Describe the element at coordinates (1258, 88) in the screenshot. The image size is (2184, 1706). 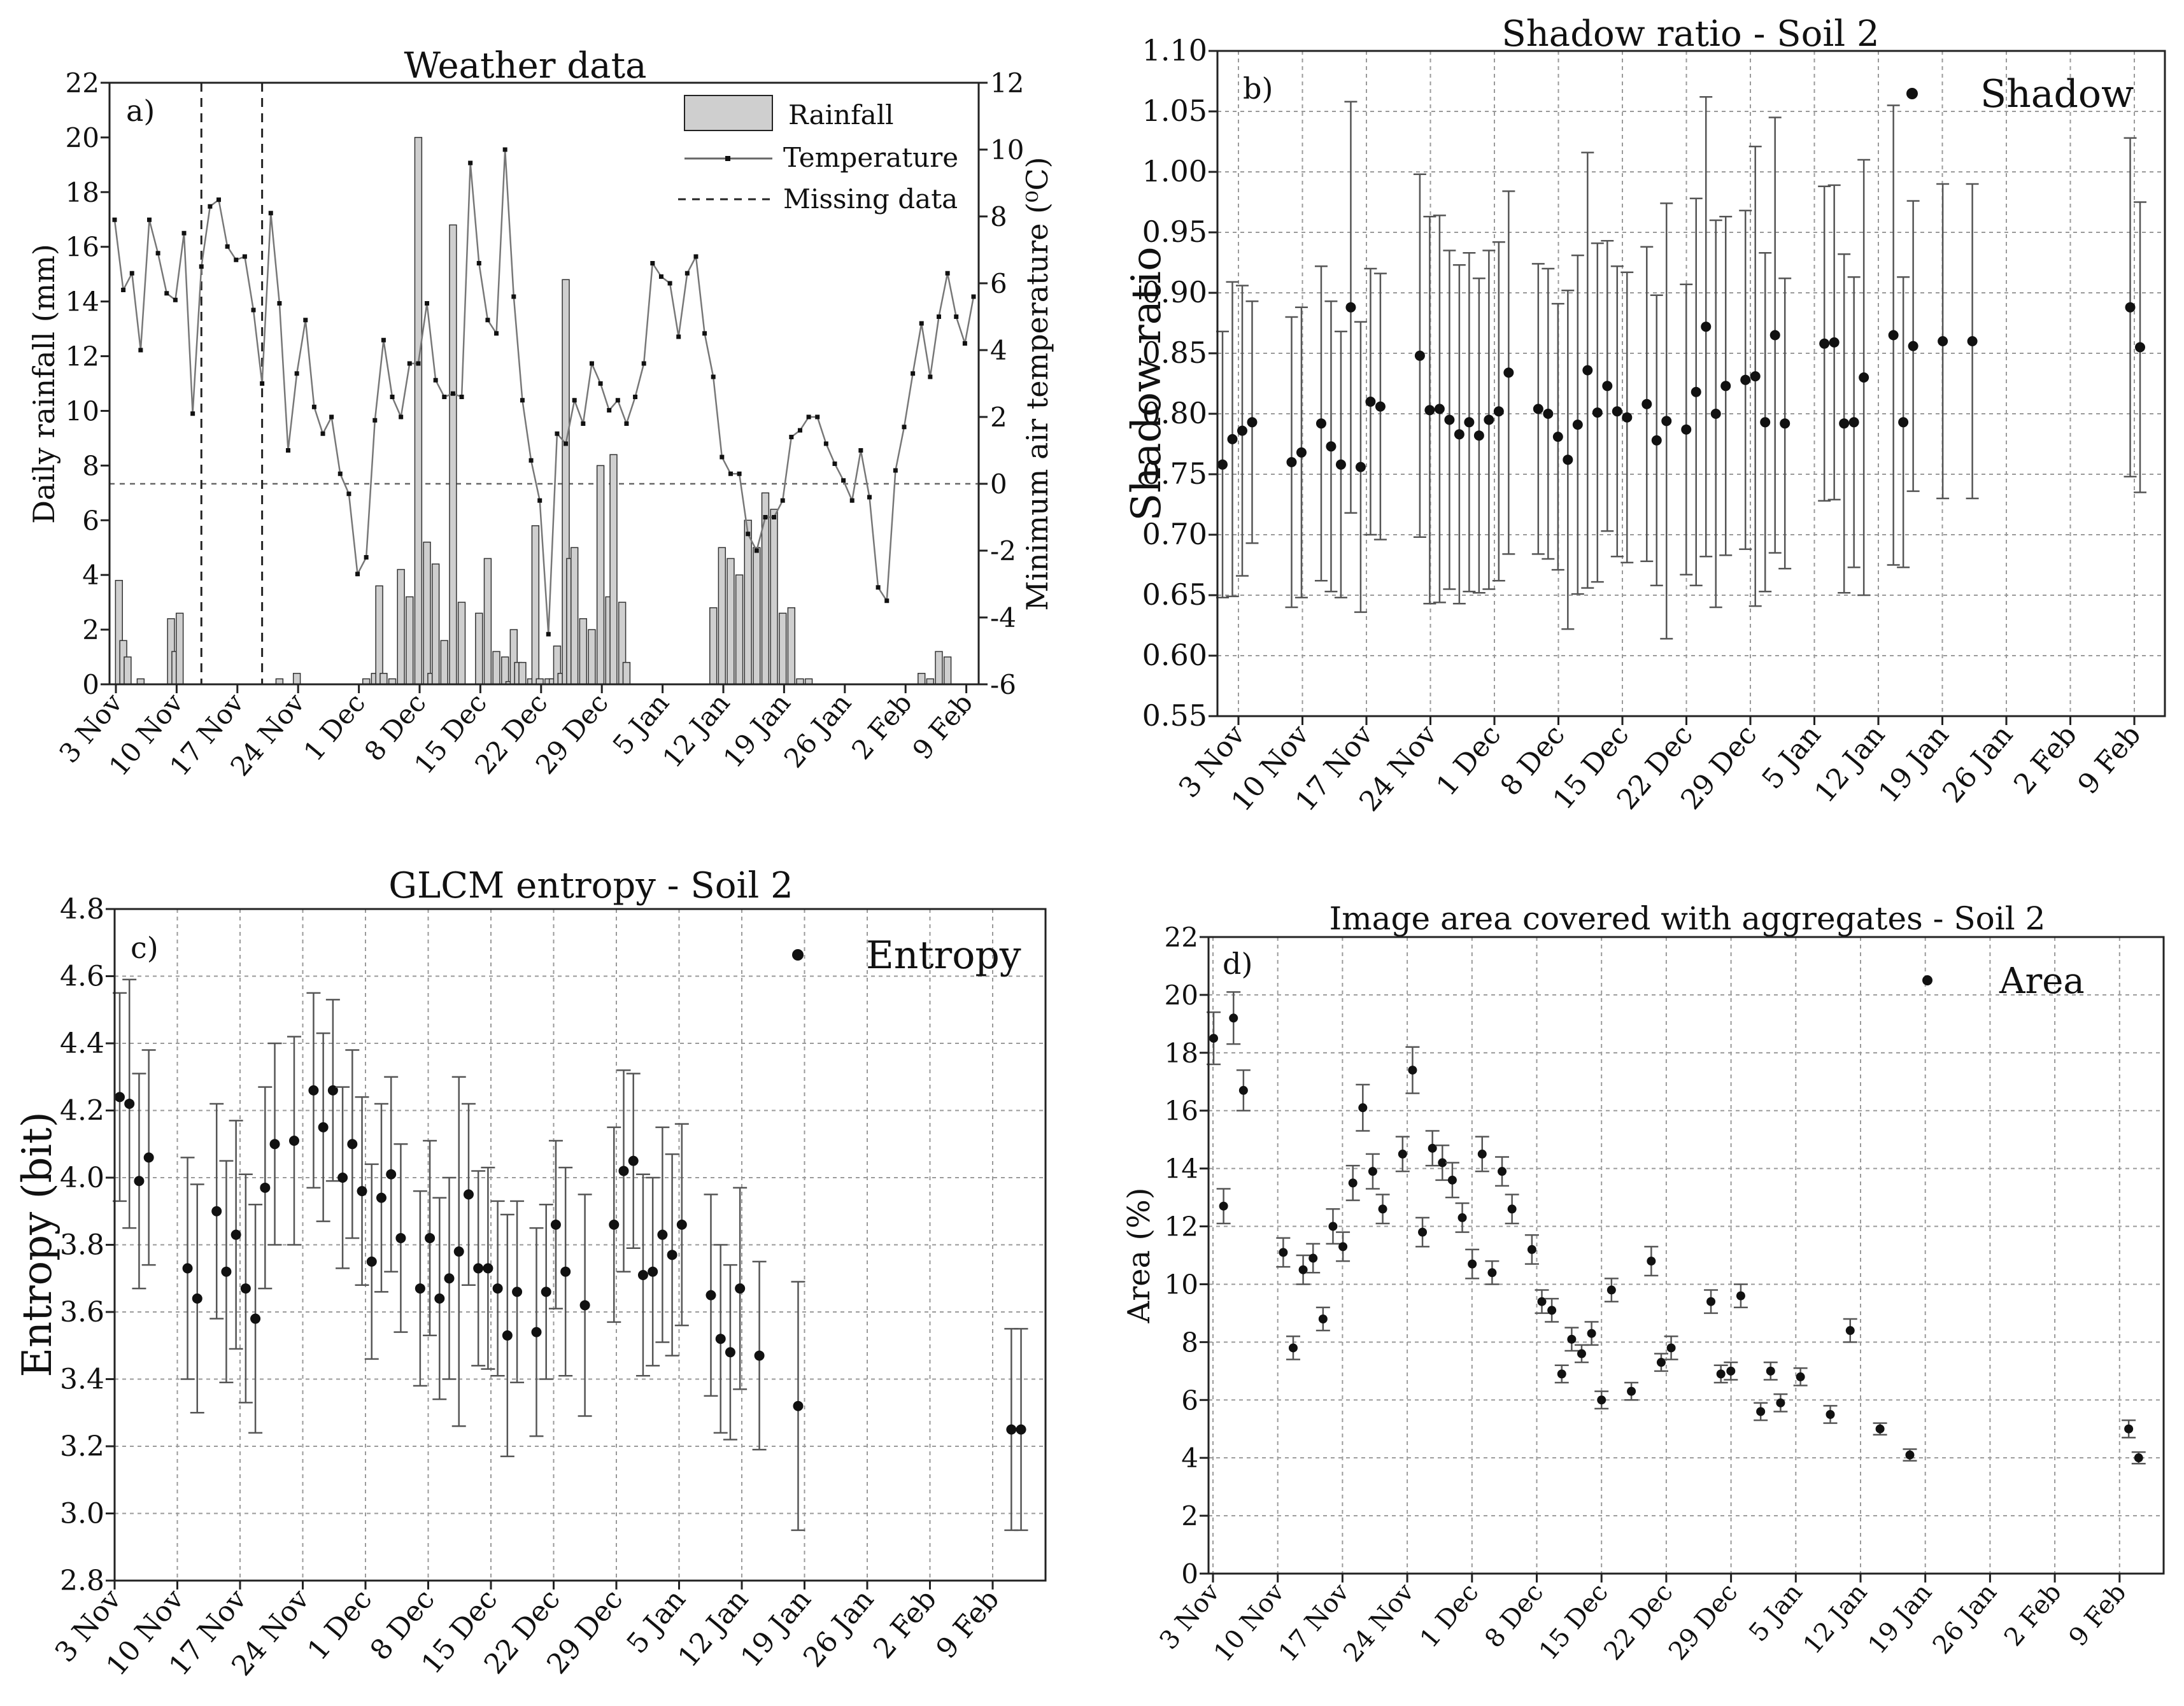
I see `panel-b-label: b)` at that location.